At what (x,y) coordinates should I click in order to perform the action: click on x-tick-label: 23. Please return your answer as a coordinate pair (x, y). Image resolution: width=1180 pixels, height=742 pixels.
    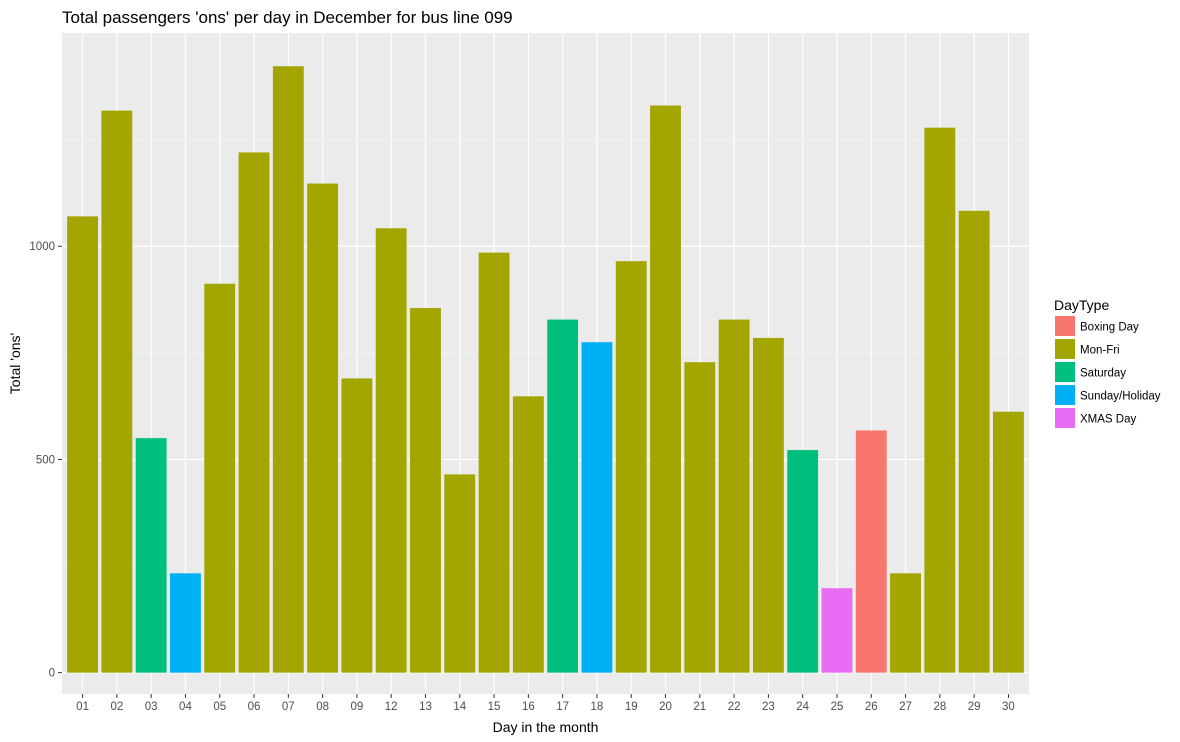
    Looking at the image, I should click on (768, 707).